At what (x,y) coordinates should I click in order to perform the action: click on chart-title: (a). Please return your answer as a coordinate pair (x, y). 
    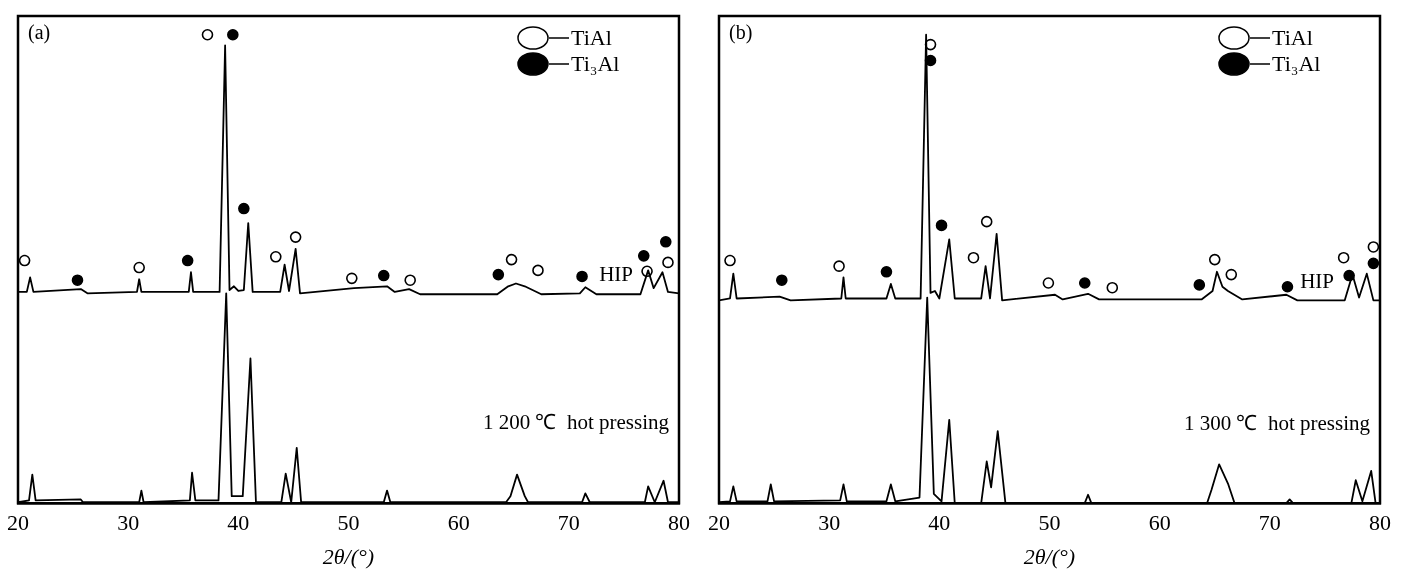
    Looking at the image, I should click on (39, 33).